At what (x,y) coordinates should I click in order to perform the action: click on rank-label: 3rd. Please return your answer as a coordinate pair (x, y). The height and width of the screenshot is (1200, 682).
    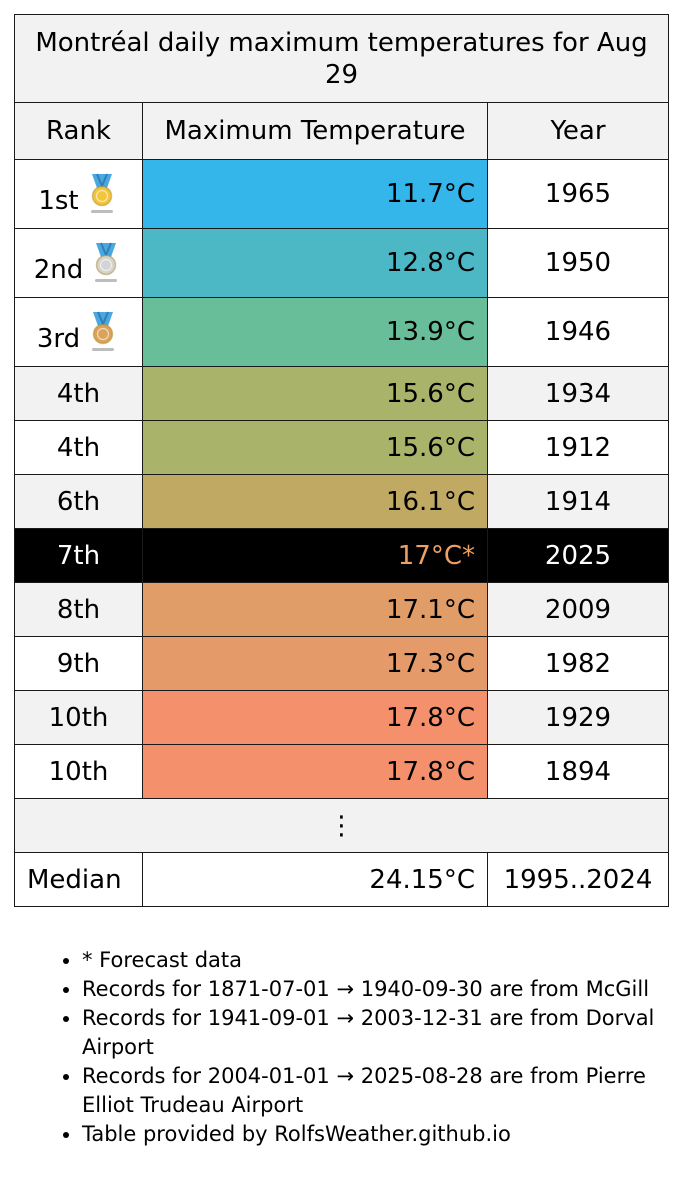
    Looking at the image, I should click on (58, 339).